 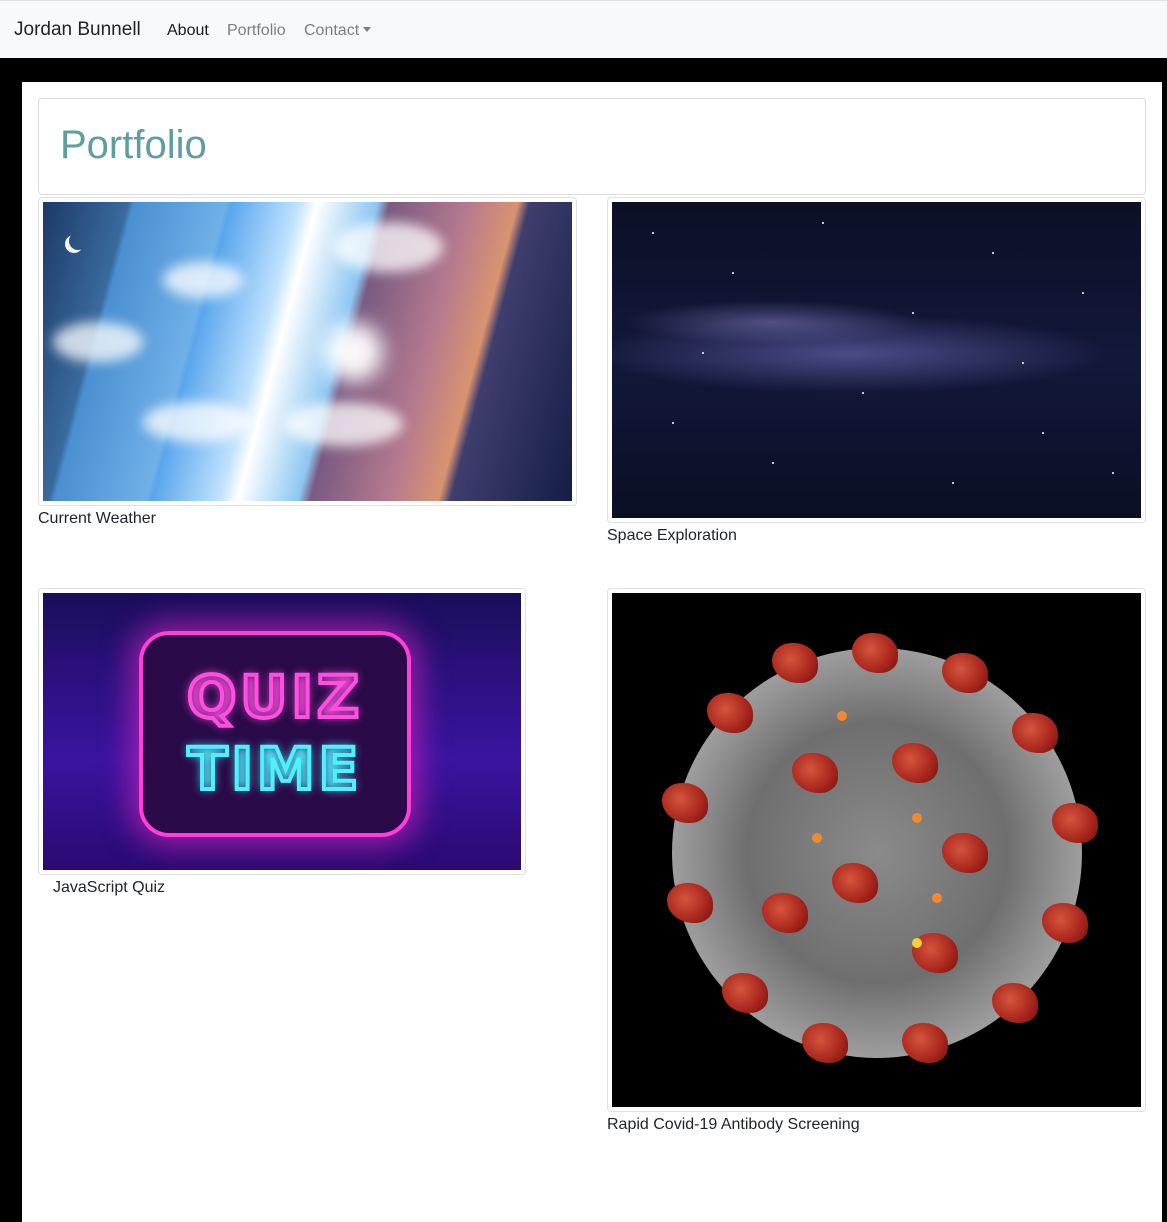 What do you see at coordinates (353, 352) in the screenshot?
I see `sun-icon` at bounding box center [353, 352].